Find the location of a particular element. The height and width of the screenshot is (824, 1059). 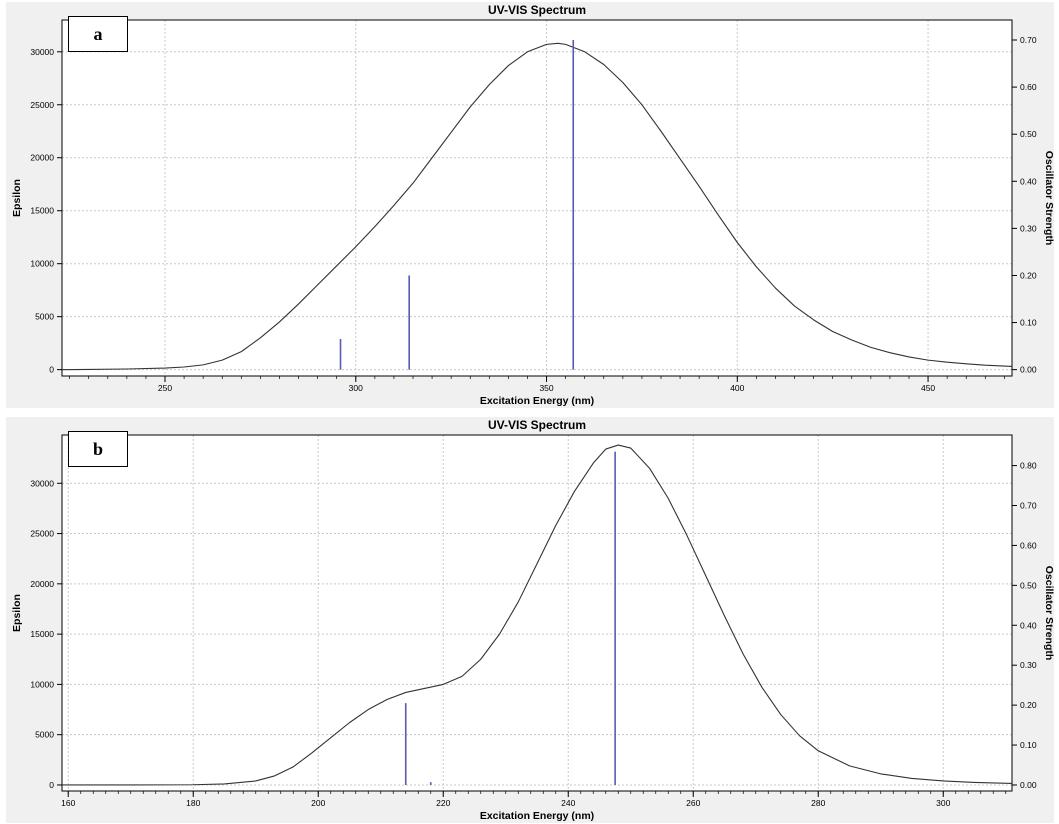

x-axis-title-b: Excitation Energy (nm) is located at coordinates (537, 816).